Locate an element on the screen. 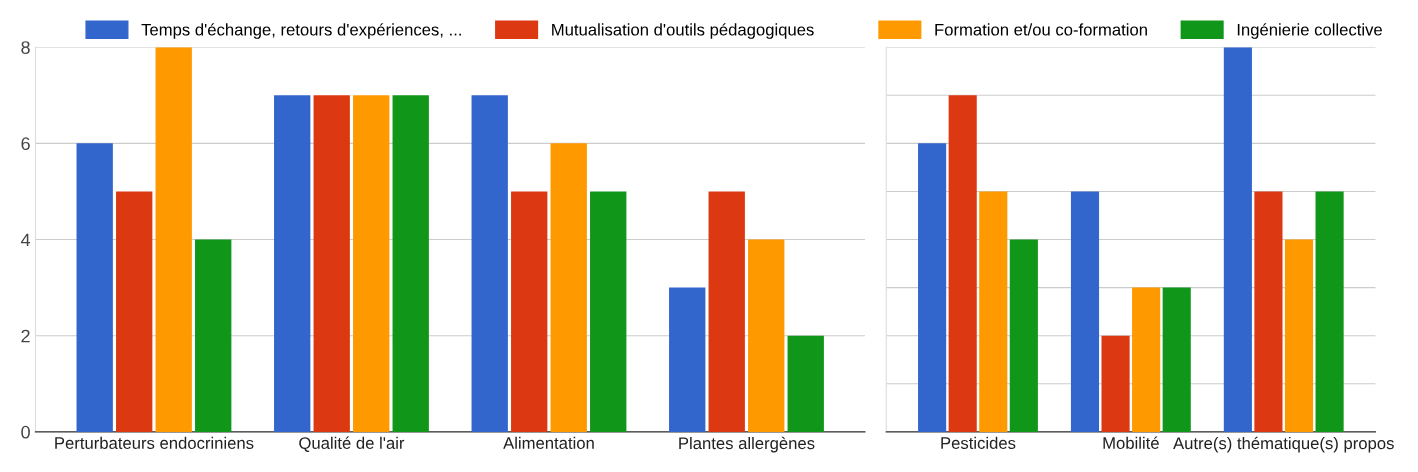  y-tick-label: 0 is located at coordinates (25, 432).